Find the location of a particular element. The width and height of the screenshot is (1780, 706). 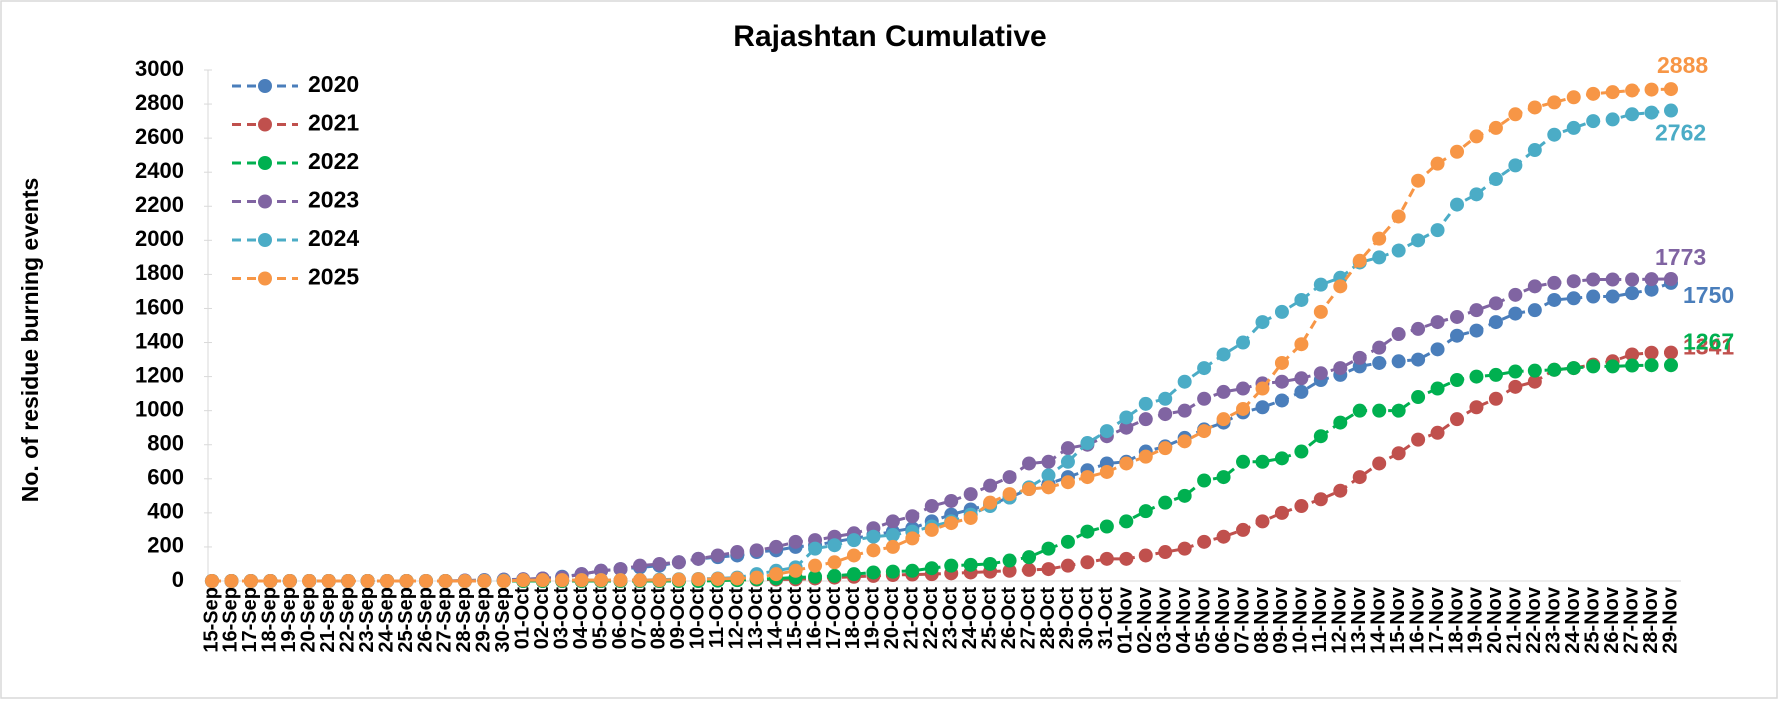

x-tick-label: 06-Nov is located at coordinates (1223, 620).